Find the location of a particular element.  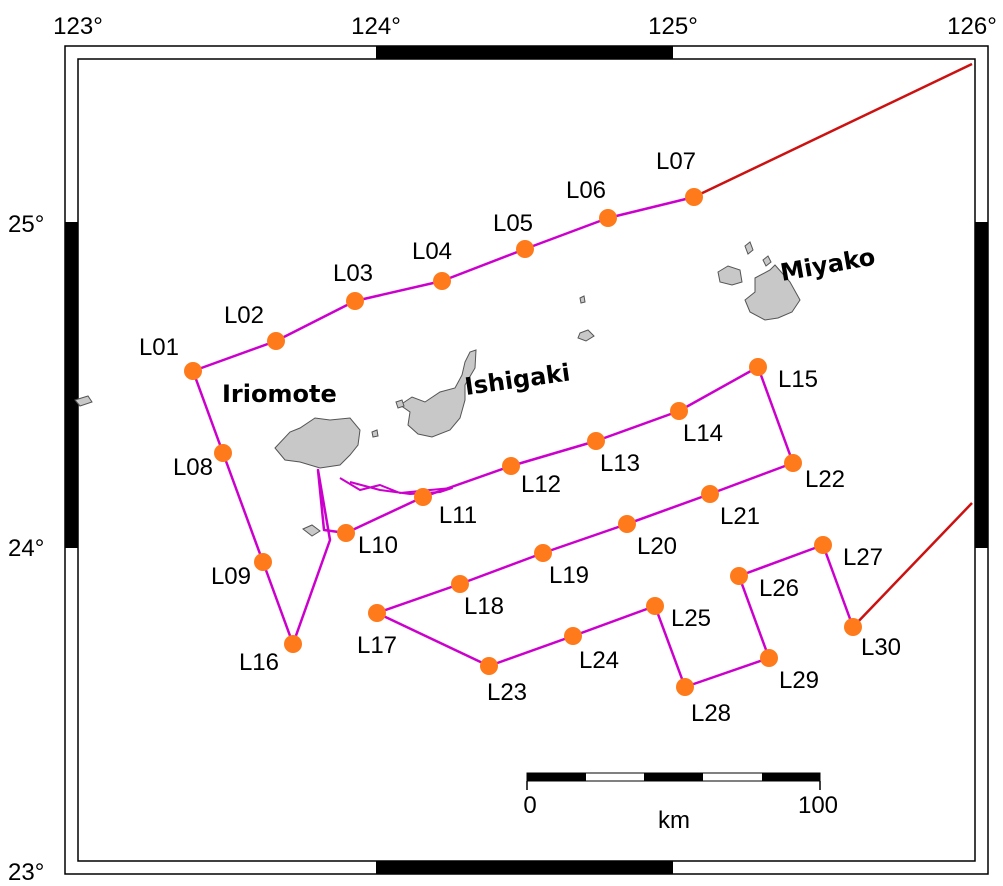

hateruma-island is located at coordinates (311, 530).